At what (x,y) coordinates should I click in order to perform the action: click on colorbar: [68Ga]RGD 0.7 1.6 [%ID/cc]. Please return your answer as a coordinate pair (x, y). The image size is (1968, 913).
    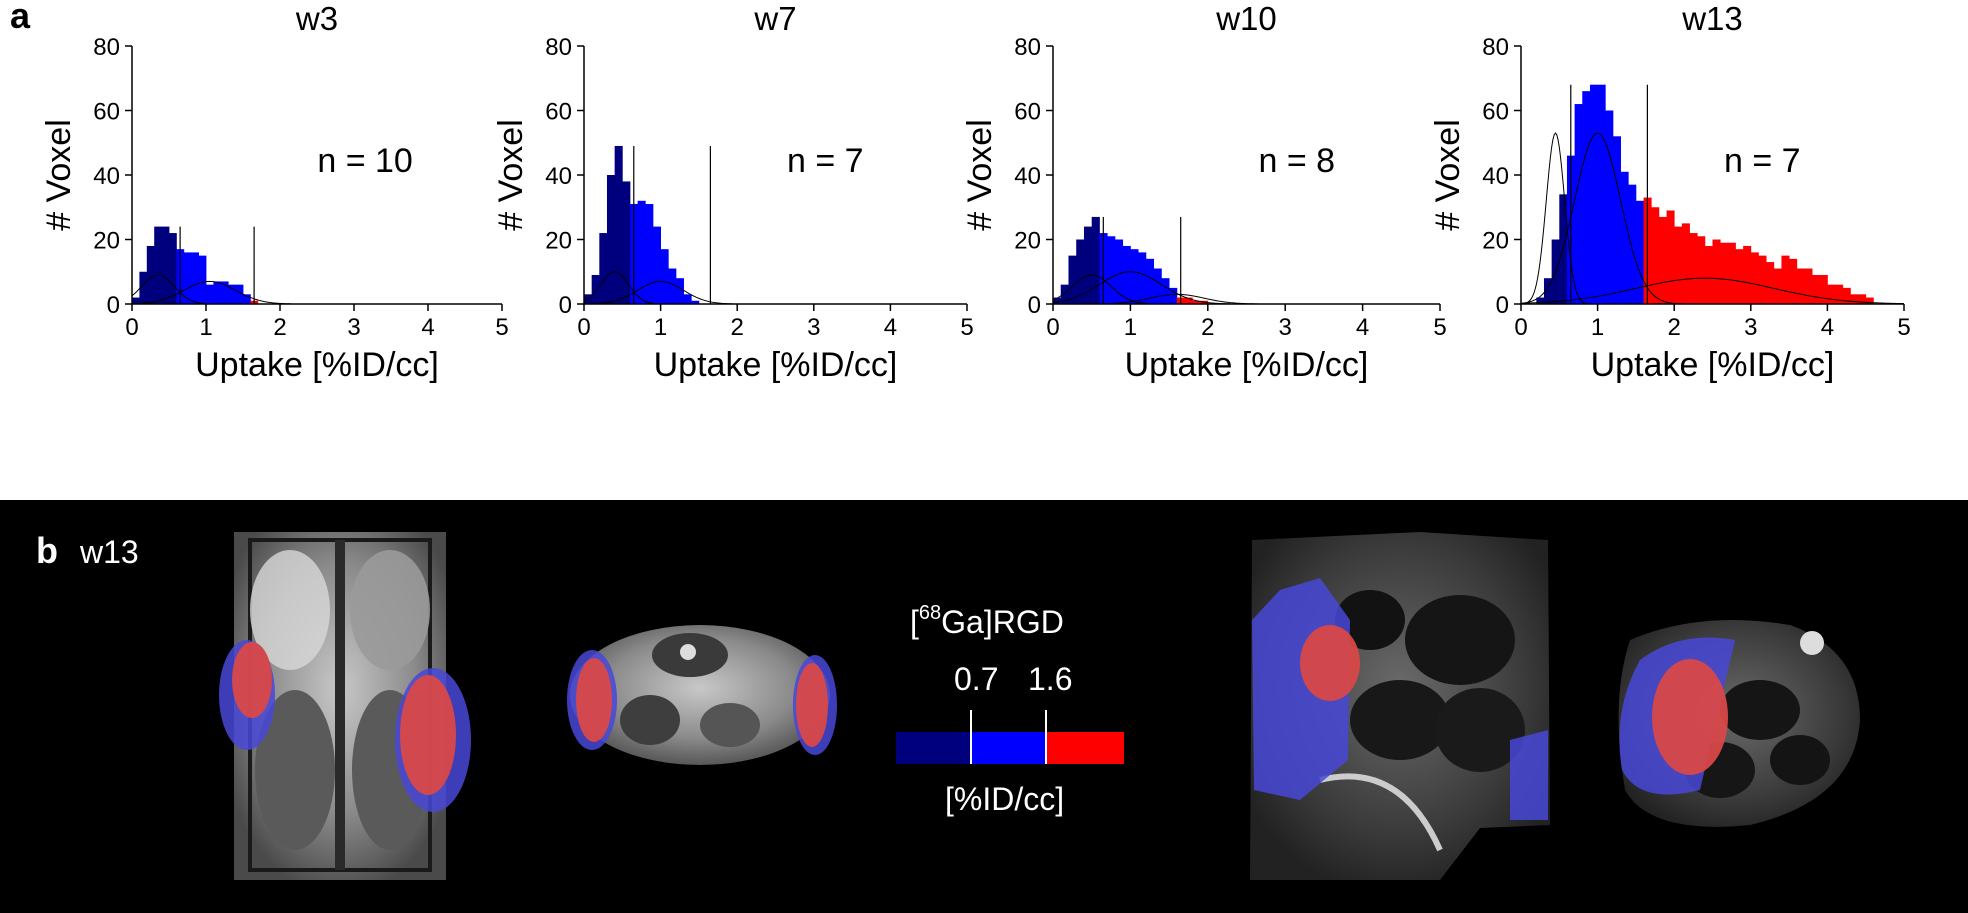
    Looking at the image, I should click on (1010, 709).